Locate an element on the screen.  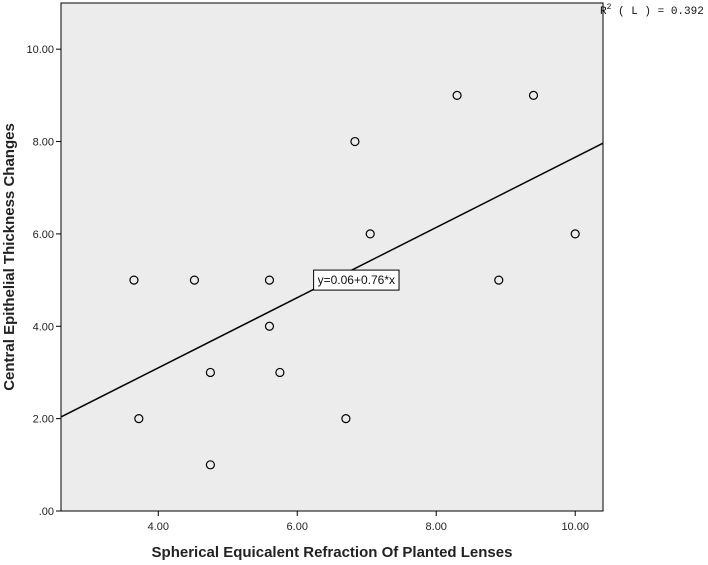
fit-equation-box: y=0.06+0.76*x is located at coordinates (356, 280).